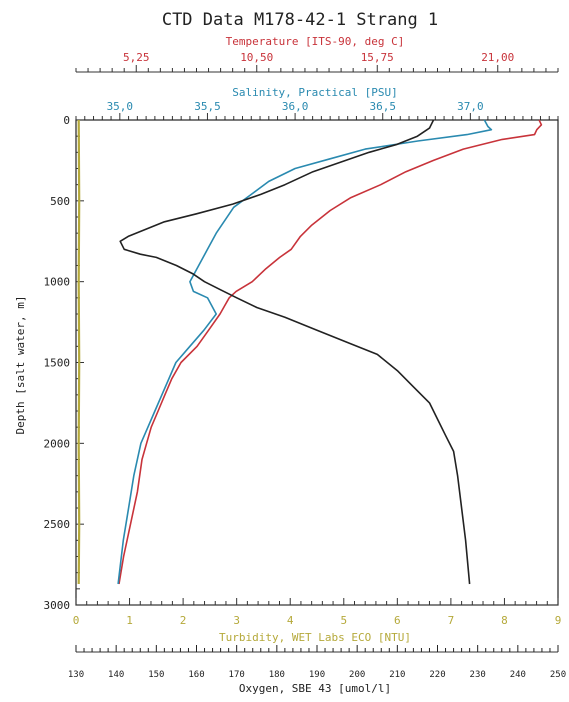 The width and height of the screenshot is (569, 702). What do you see at coordinates (57, 443) in the screenshot?
I see `depth-tick-label: 2000` at bounding box center [57, 443].